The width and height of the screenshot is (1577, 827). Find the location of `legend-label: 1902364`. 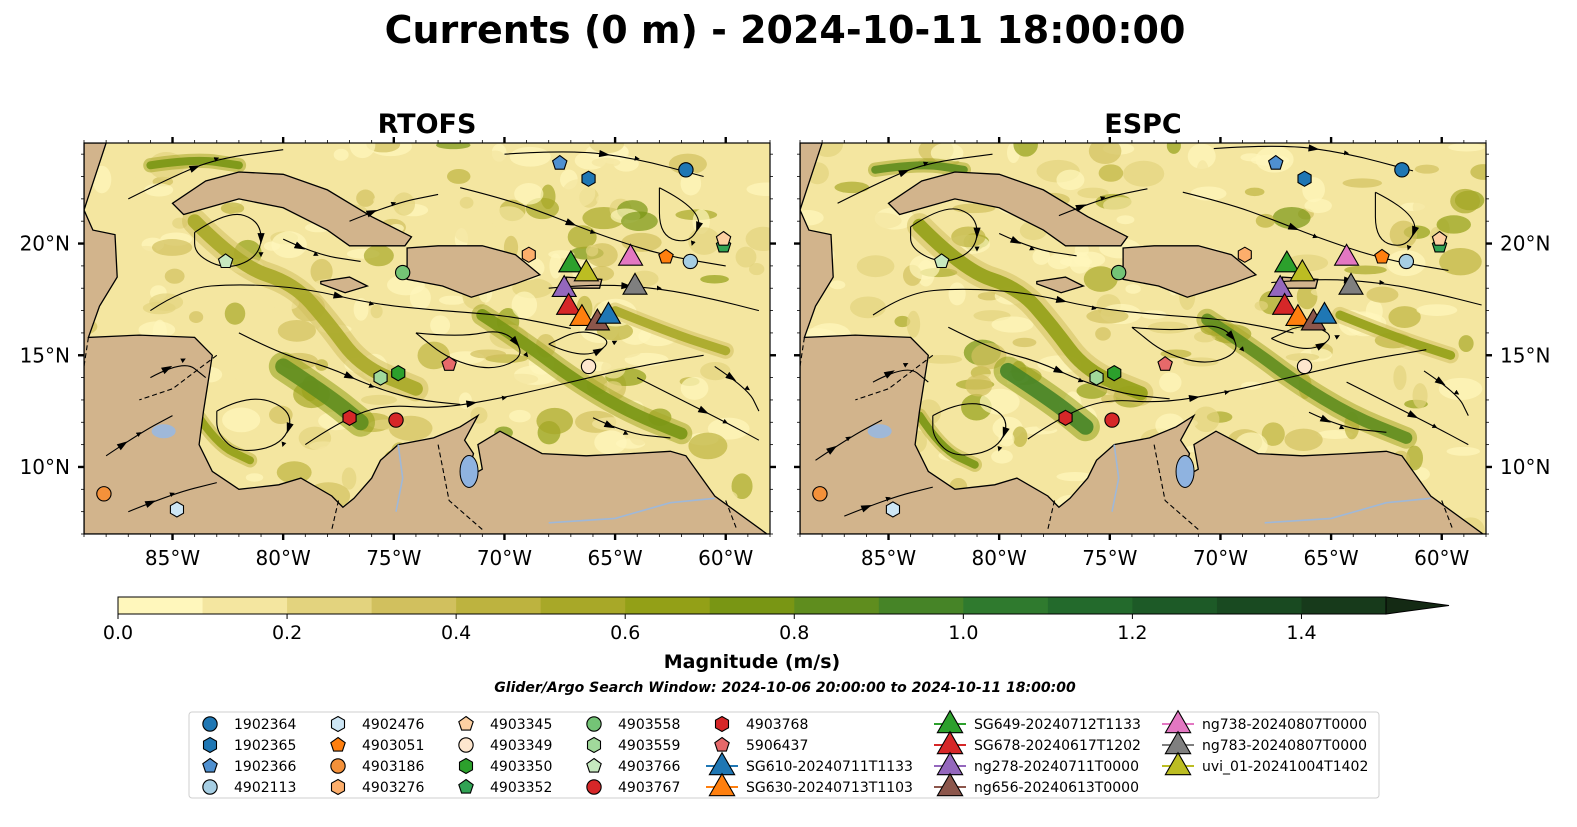

legend-label: 1902364 is located at coordinates (265, 725).